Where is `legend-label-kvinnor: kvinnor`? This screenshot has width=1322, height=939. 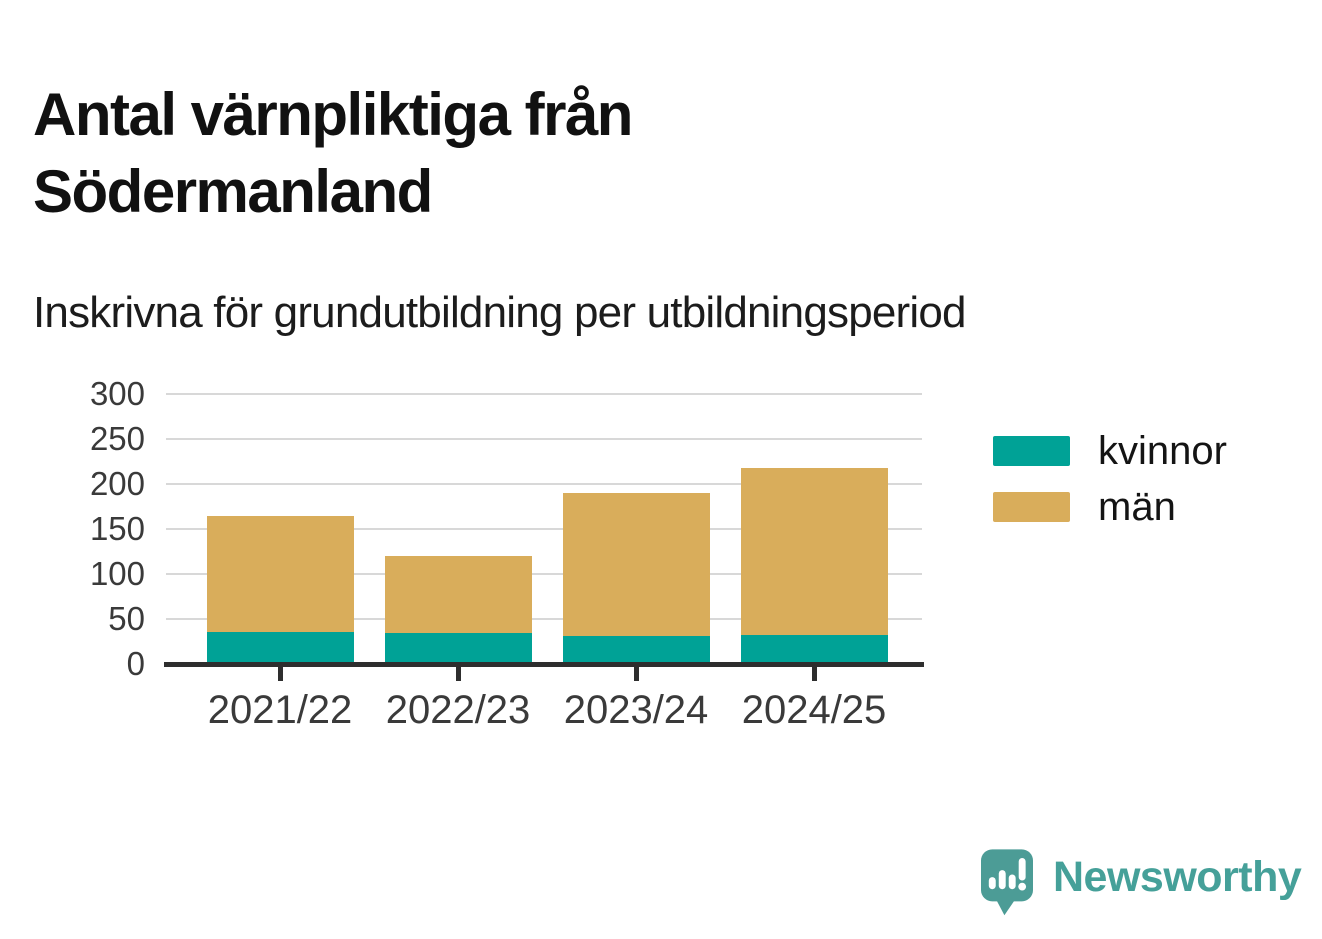
legend-label-kvinnor: kvinnor is located at coordinates (1162, 451).